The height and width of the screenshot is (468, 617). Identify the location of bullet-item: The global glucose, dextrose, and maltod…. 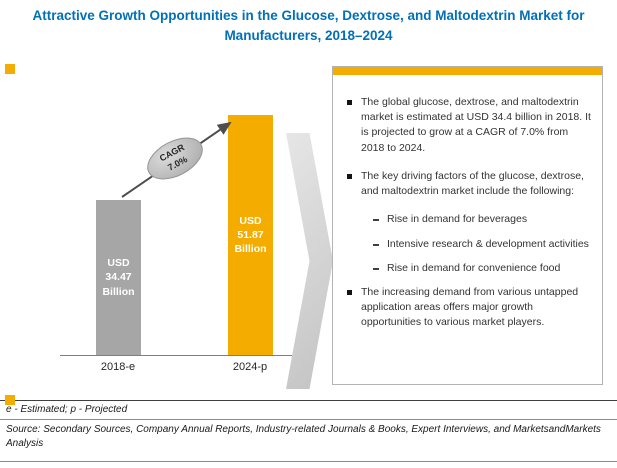
(469, 125).